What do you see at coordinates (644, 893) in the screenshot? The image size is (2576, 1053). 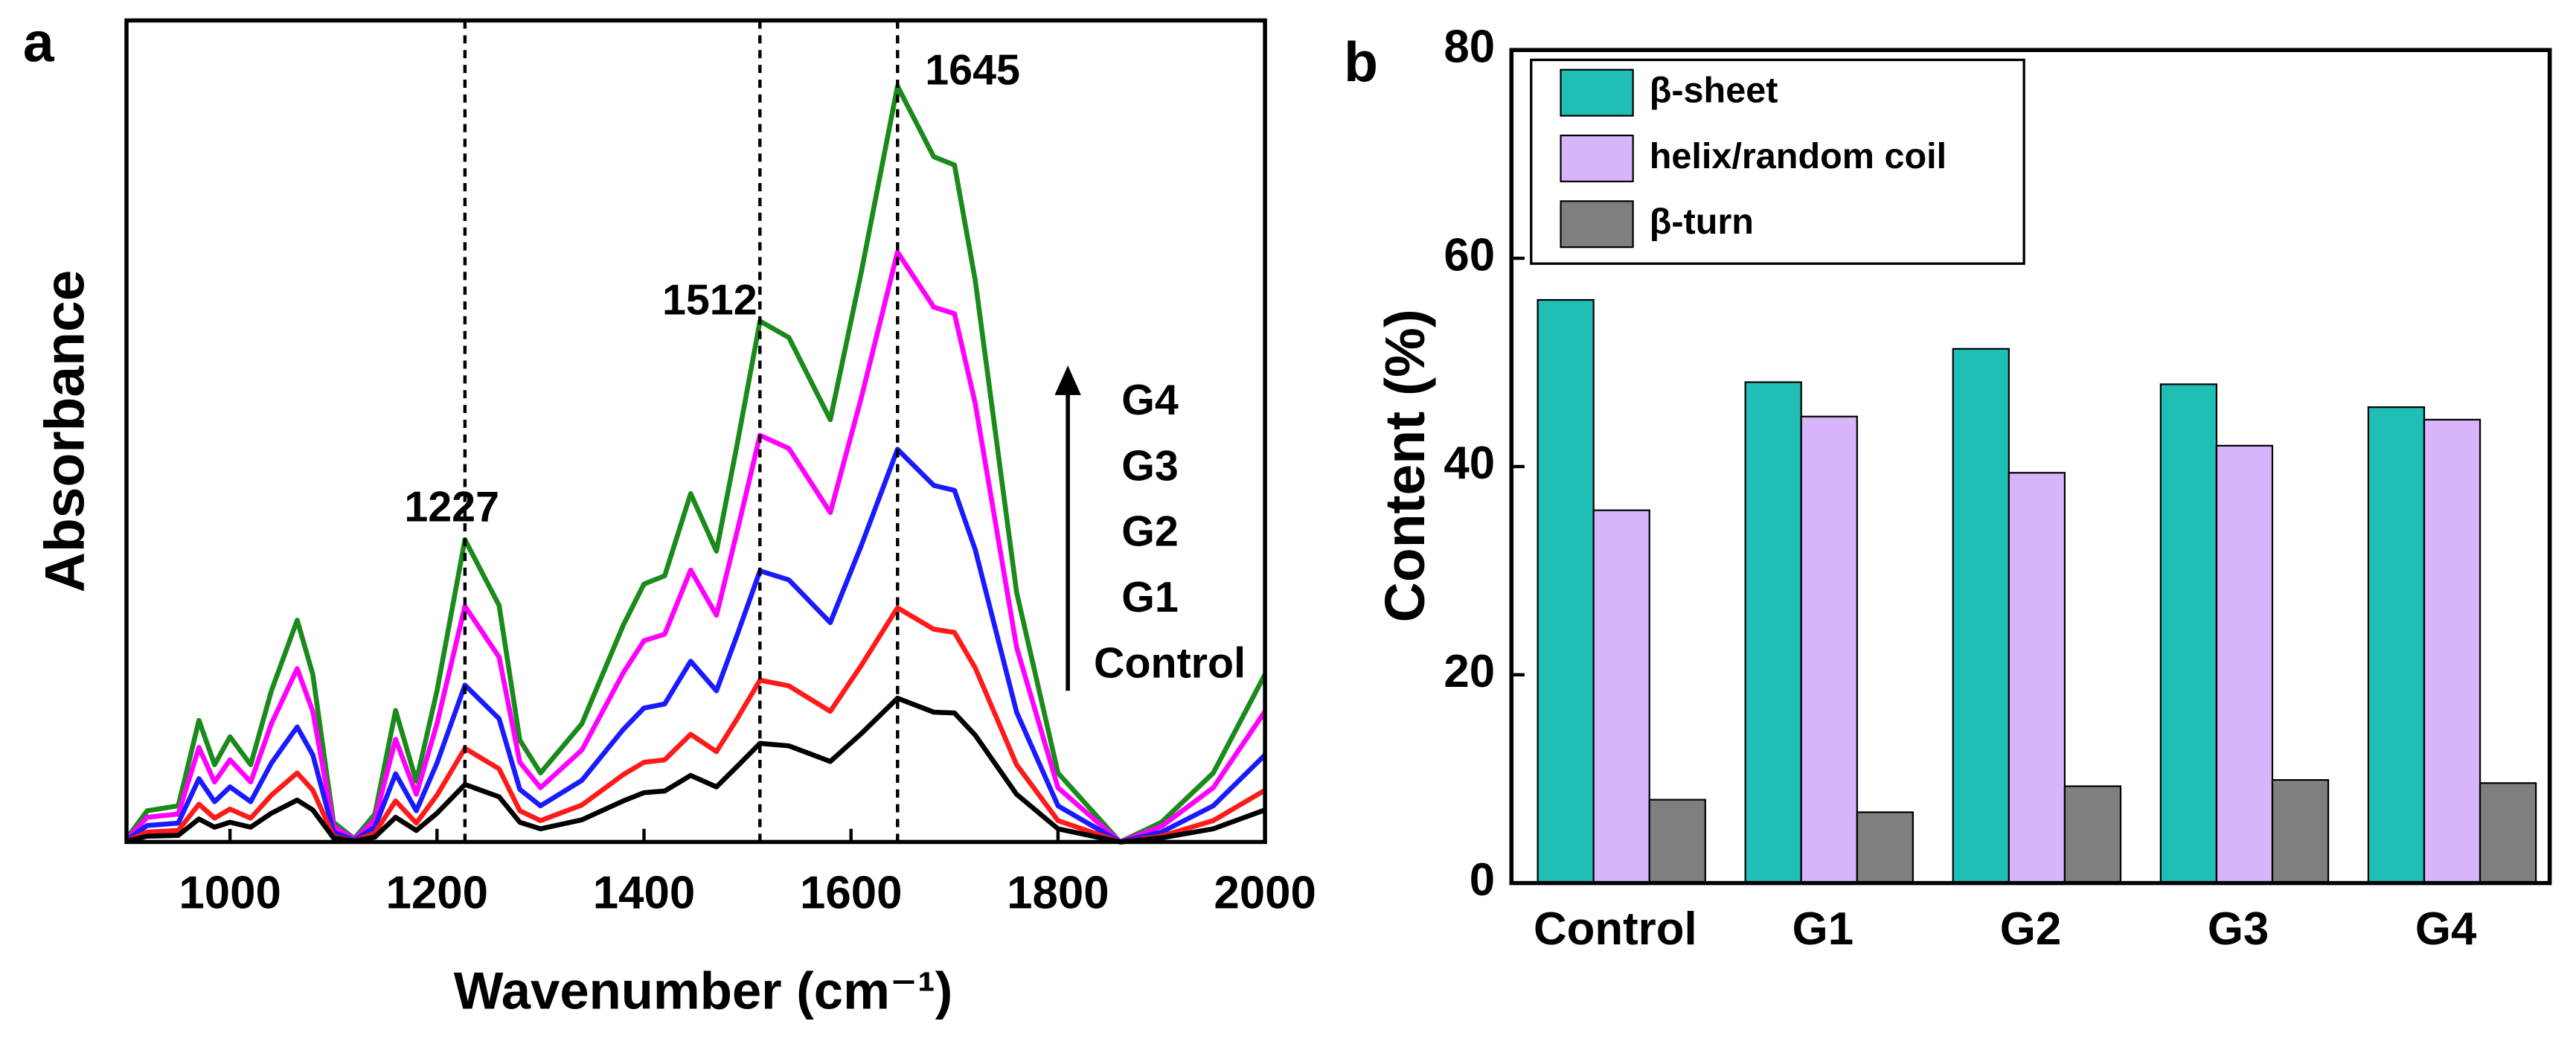 I see `x-tick-label: 1400` at bounding box center [644, 893].